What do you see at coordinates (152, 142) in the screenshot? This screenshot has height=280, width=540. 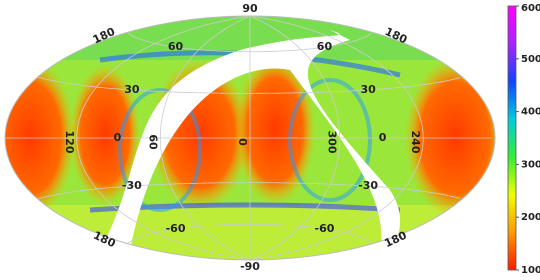 I see `longitude-label: 60` at bounding box center [152, 142].